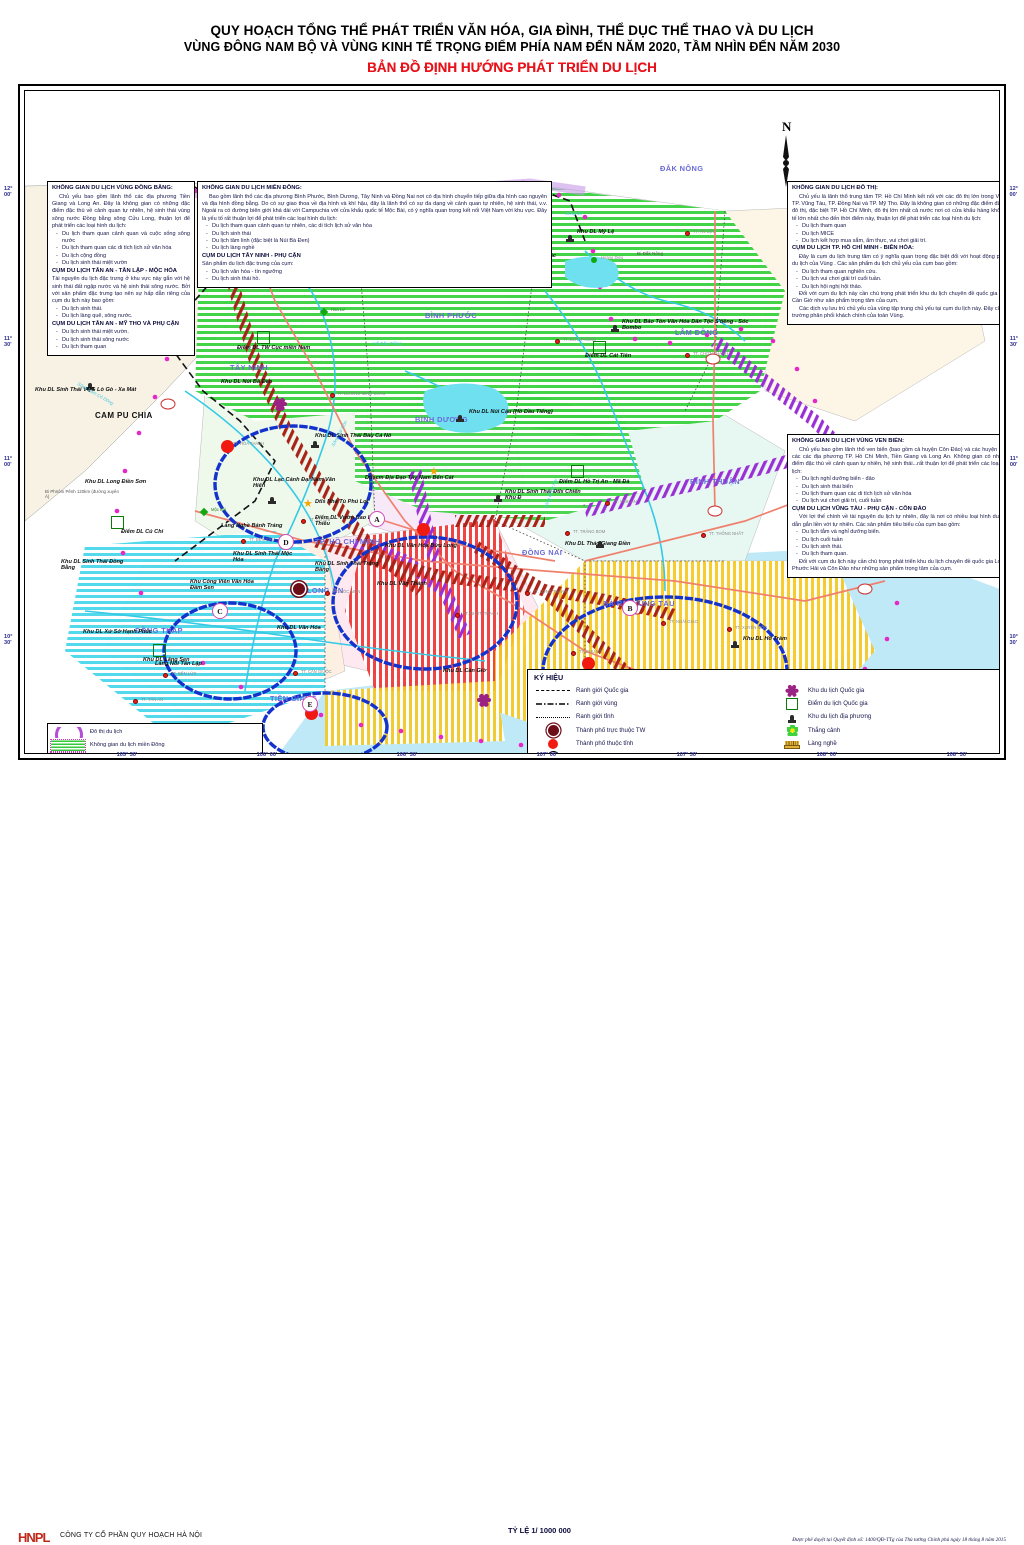  I want to click on legend-label: Ranh giới Quốc gia, so click(602, 691).